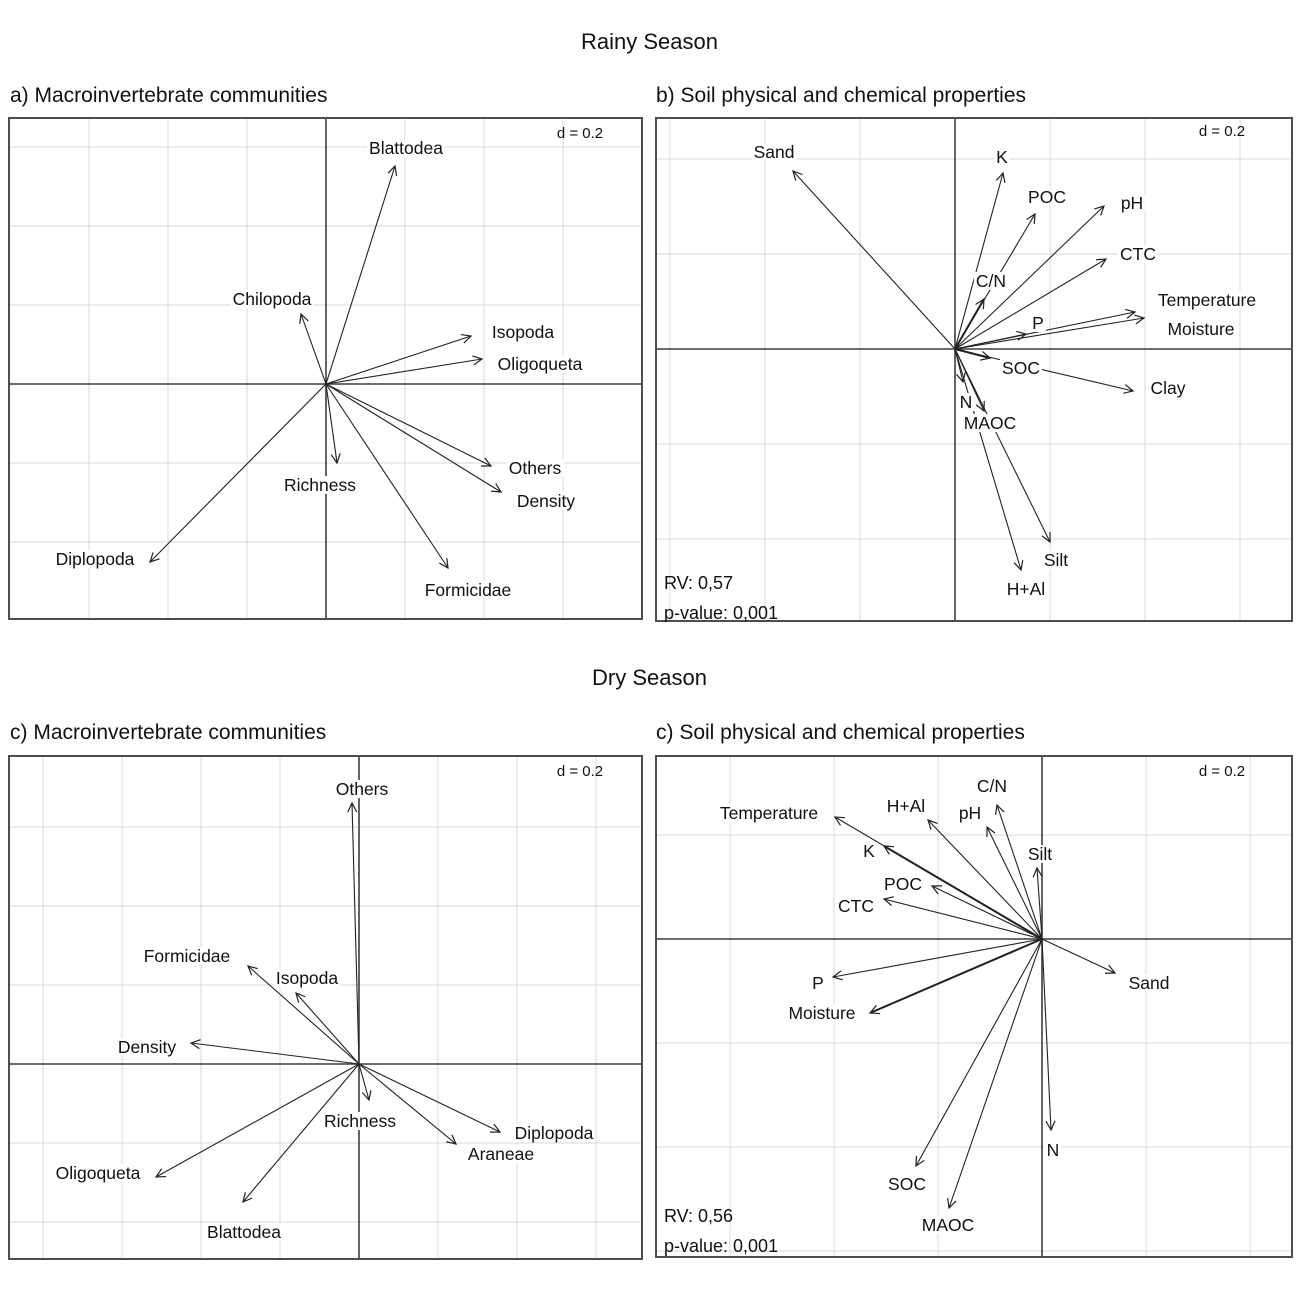 This screenshot has height=1299, width=1299. I want to click on arrow-formicidae, so click(387, 476).